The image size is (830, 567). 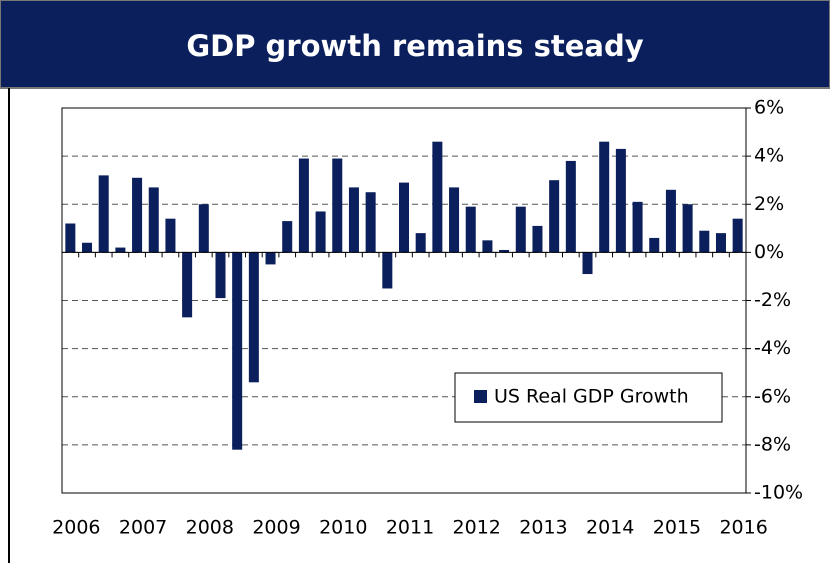 What do you see at coordinates (477, 528) in the screenshot?
I see `x-tick-label: 2012` at bounding box center [477, 528].